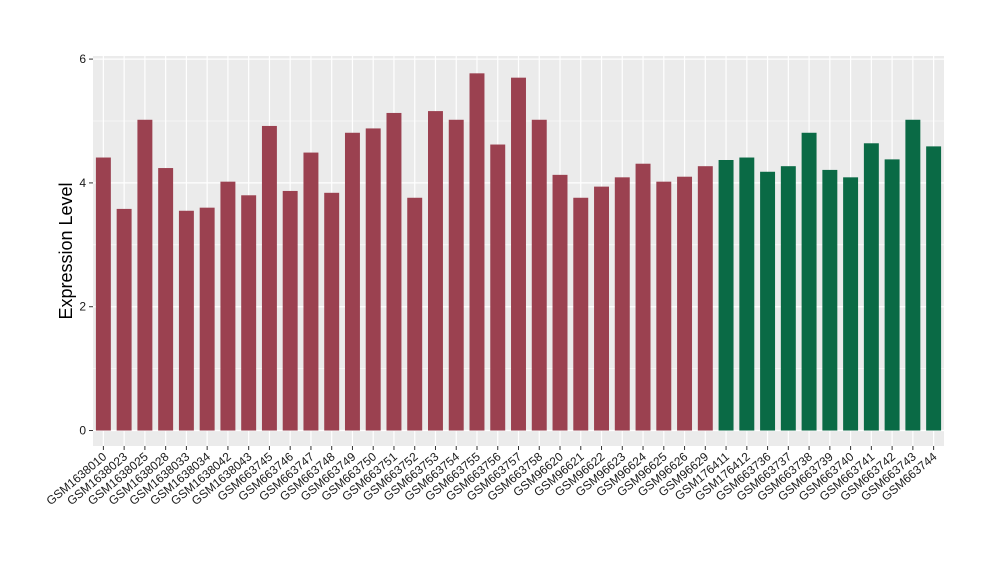 This screenshot has width=1000, height=580. Describe the element at coordinates (82, 307) in the screenshot. I see `y-tick-label: 2` at that location.